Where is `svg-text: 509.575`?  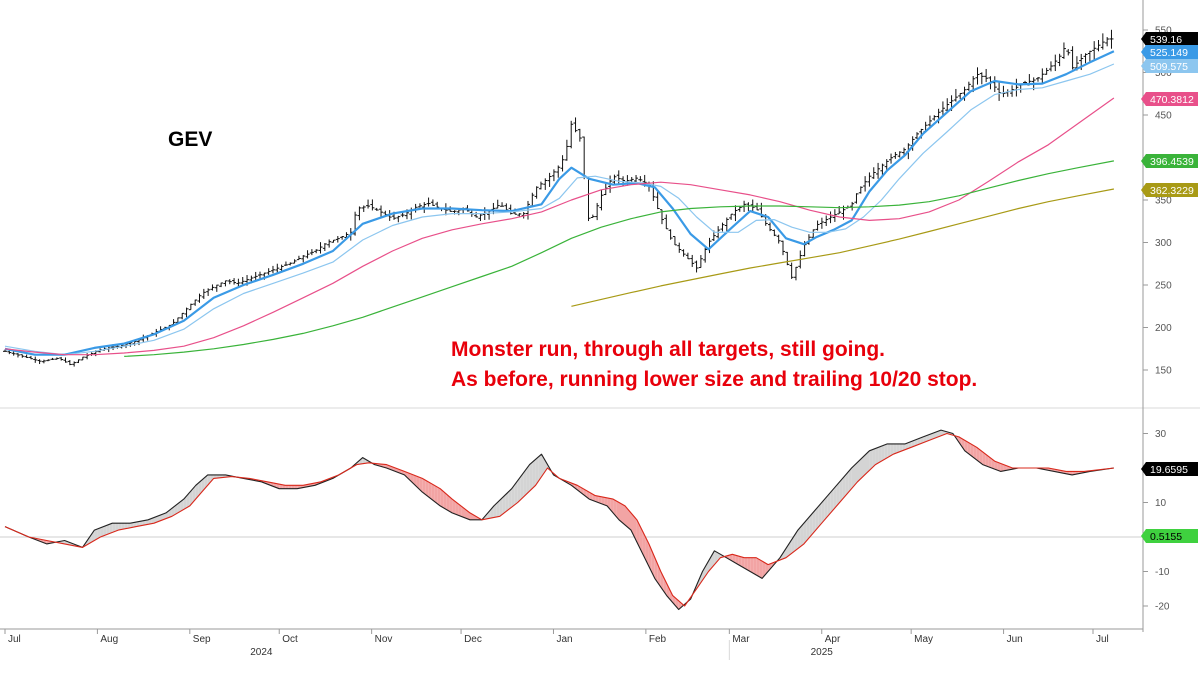 svg-text: 509.575 is located at coordinates (1169, 67).